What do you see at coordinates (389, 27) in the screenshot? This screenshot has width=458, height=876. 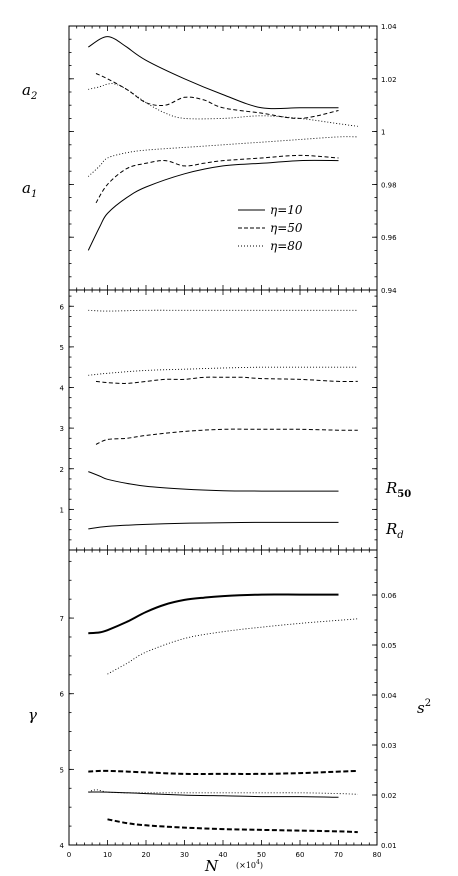 I see `y-right-label-top-1.04: 1.04` at bounding box center [389, 27].